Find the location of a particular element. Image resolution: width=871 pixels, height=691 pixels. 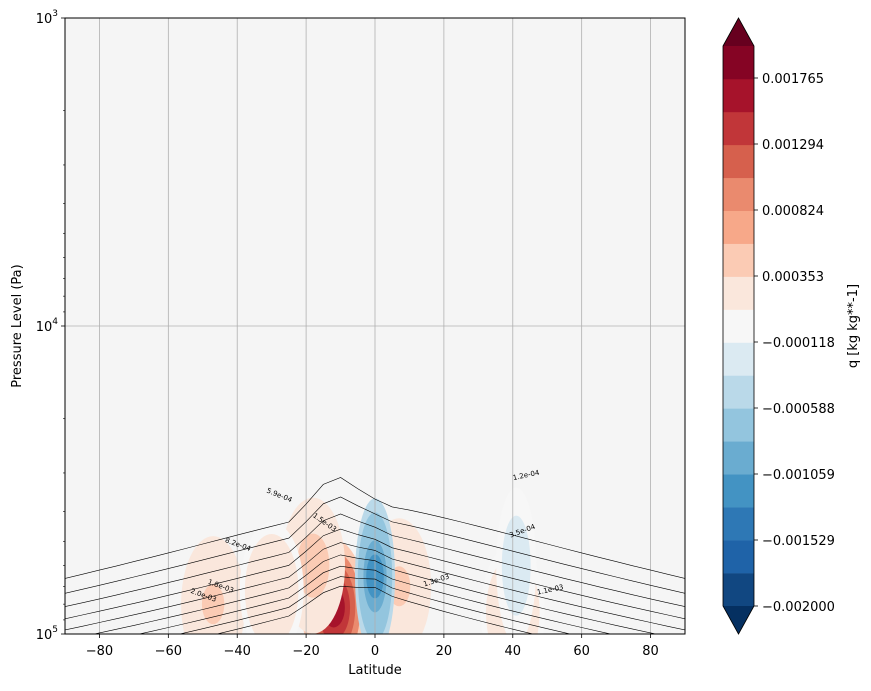

y-tick-label: 10⁵ is located at coordinates (47, 634).